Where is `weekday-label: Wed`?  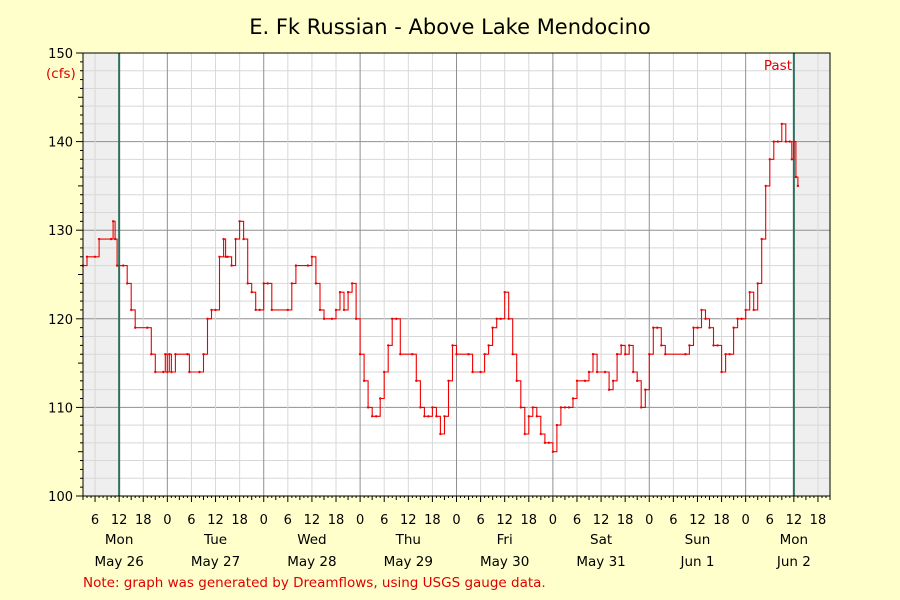 weekday-label: Wed is located at coordinates (311, 540).